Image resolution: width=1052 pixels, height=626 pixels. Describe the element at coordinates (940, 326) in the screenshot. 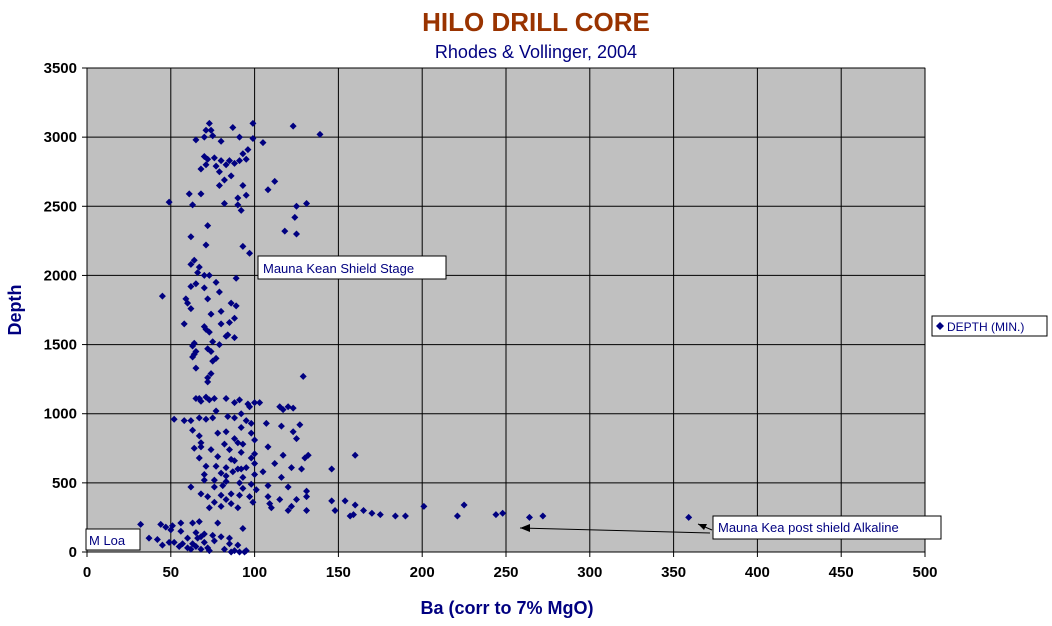

I see `legend-marker-diamond` at that location.